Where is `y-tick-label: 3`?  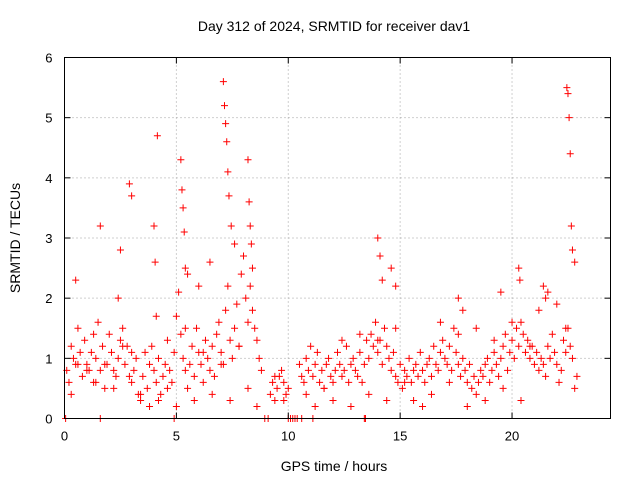 y-tick-label: 3 is located at coordinates (48, 238).